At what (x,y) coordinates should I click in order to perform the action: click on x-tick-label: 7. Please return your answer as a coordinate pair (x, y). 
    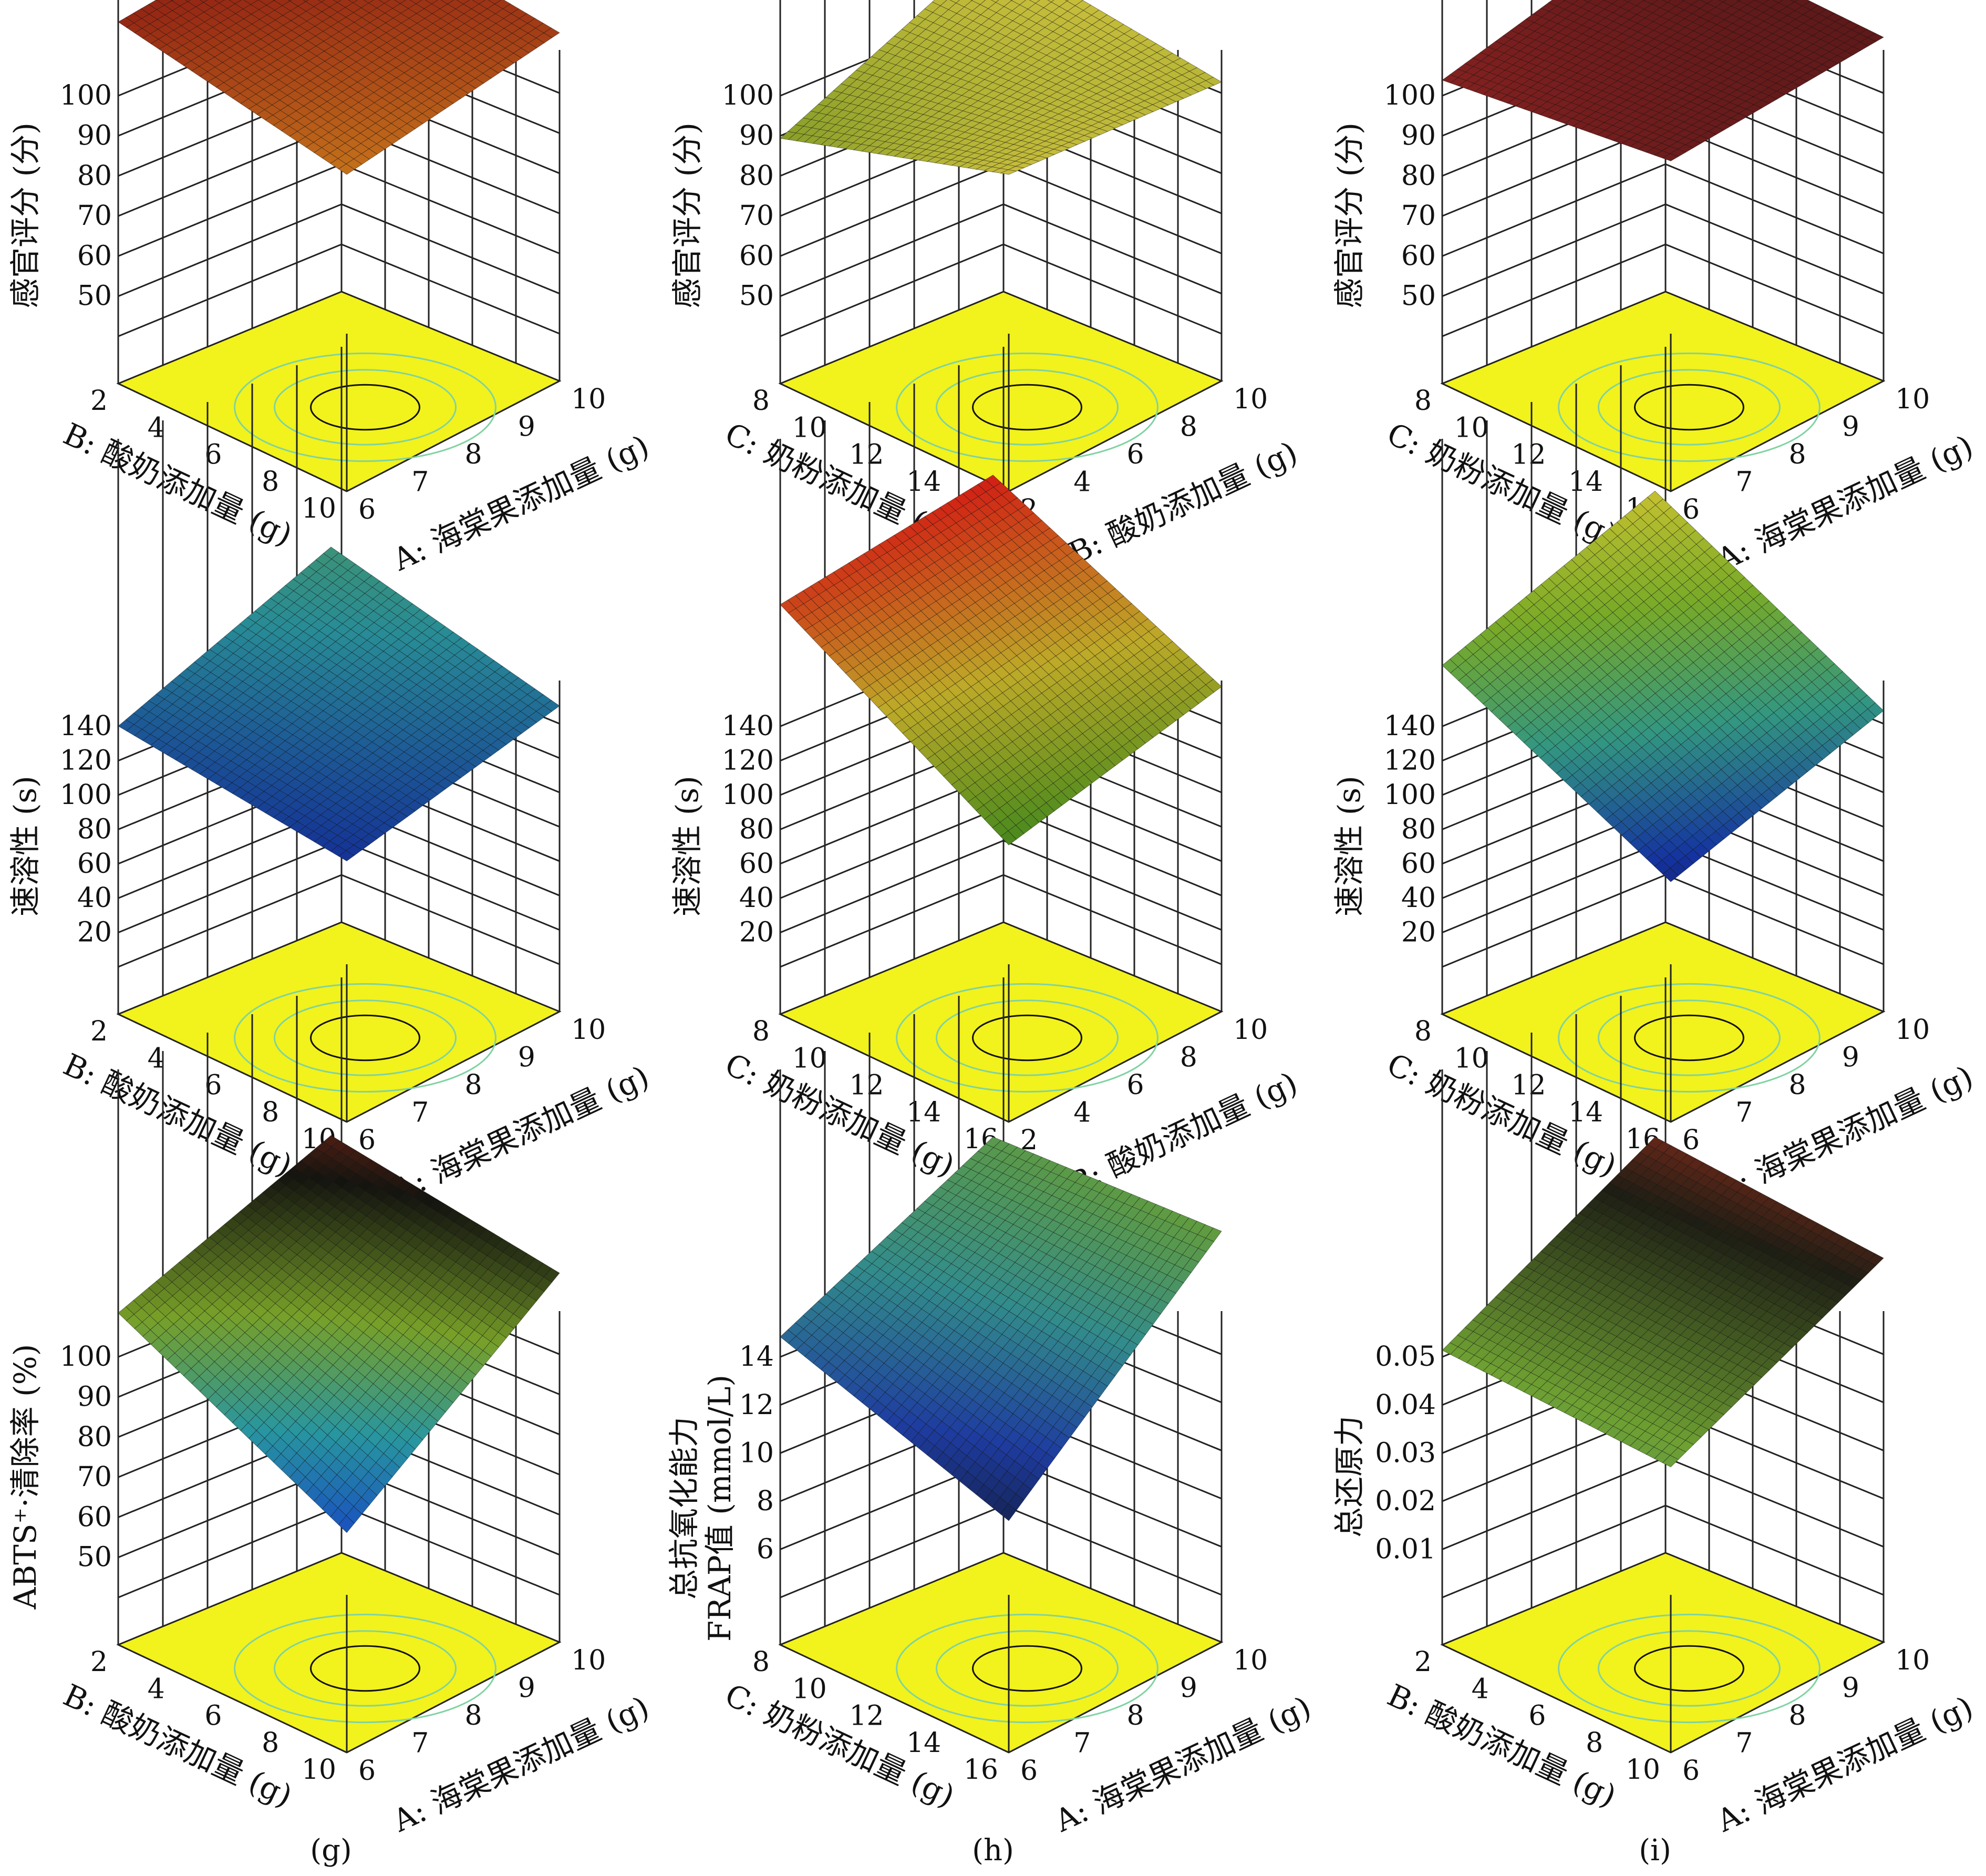
    Looking at the image, I should click on (1744, 482).